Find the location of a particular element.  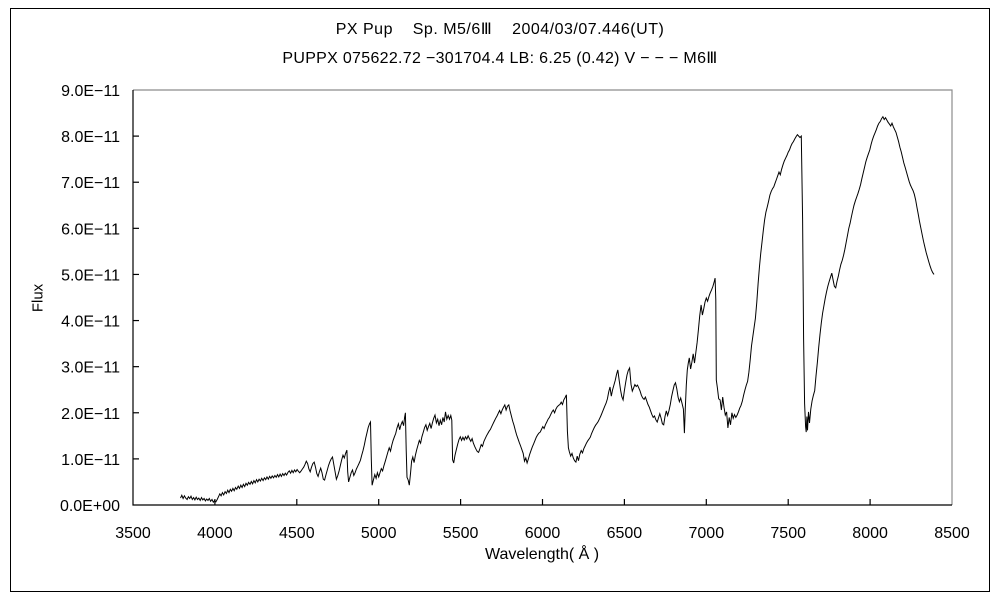

x-tick-label: 7500 is located at coordinates (788, 533).